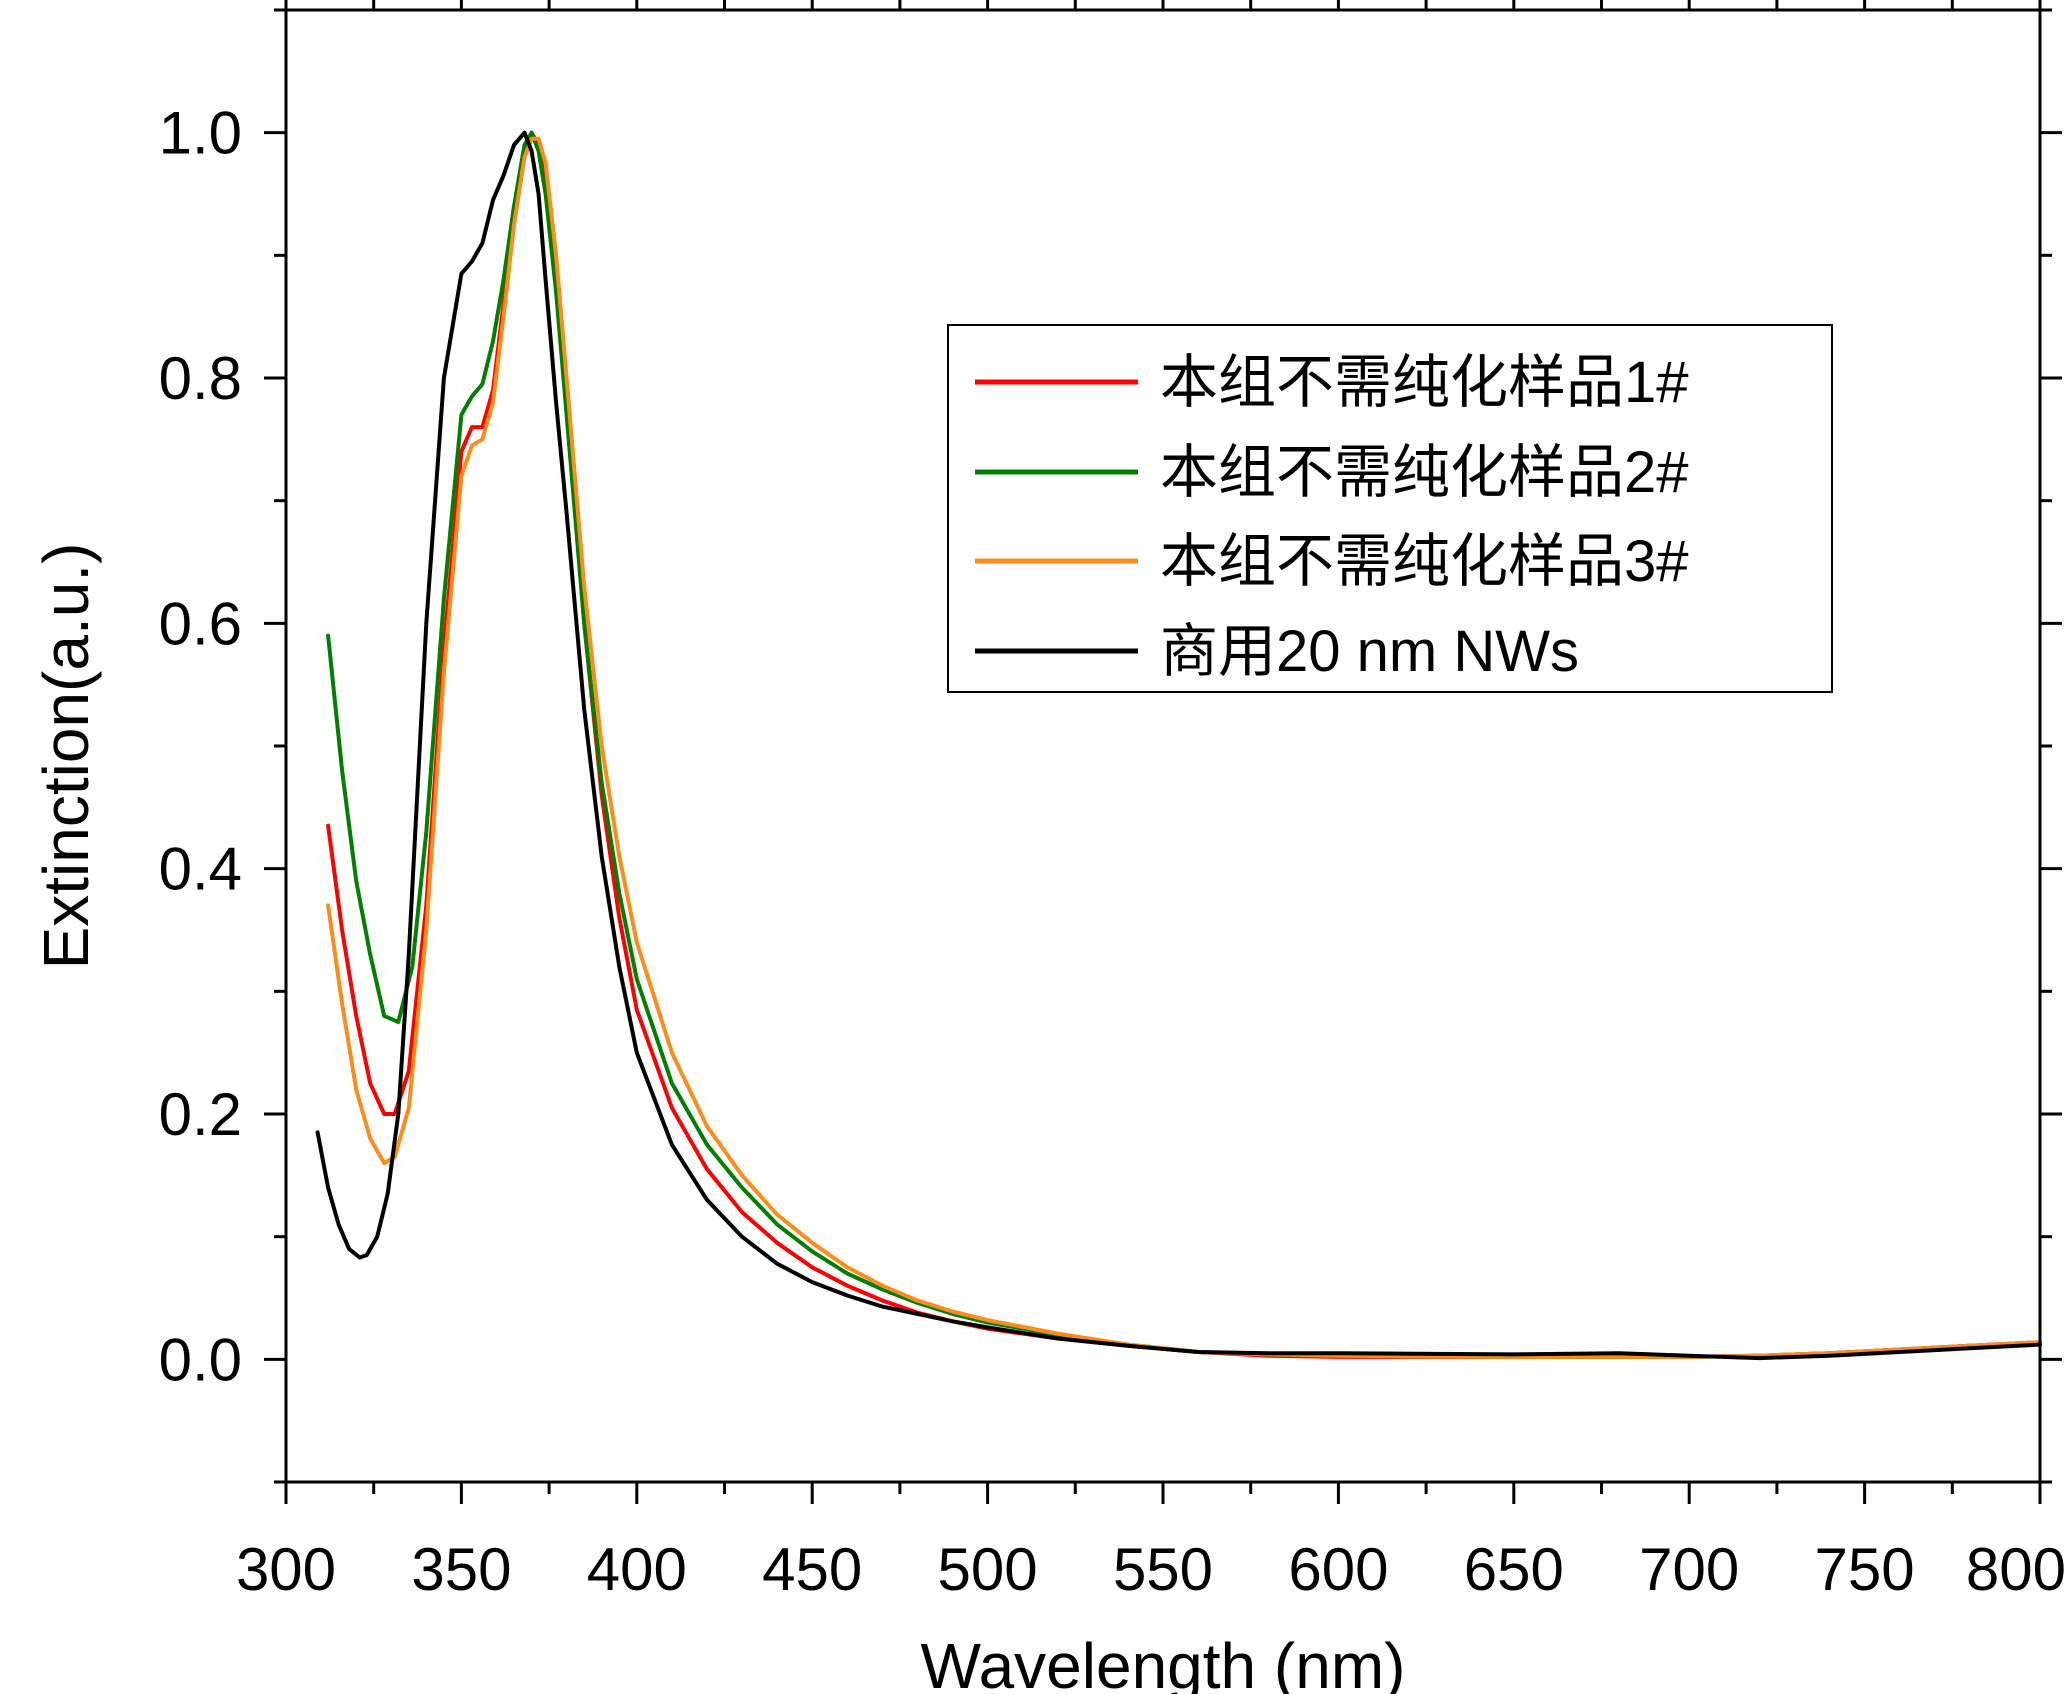 The height and width of the screenshot is (1694, 2071). Describe the element at coordinates (1163, 1569) in the screenshot. I see `x-tick-label: 550` at that location.